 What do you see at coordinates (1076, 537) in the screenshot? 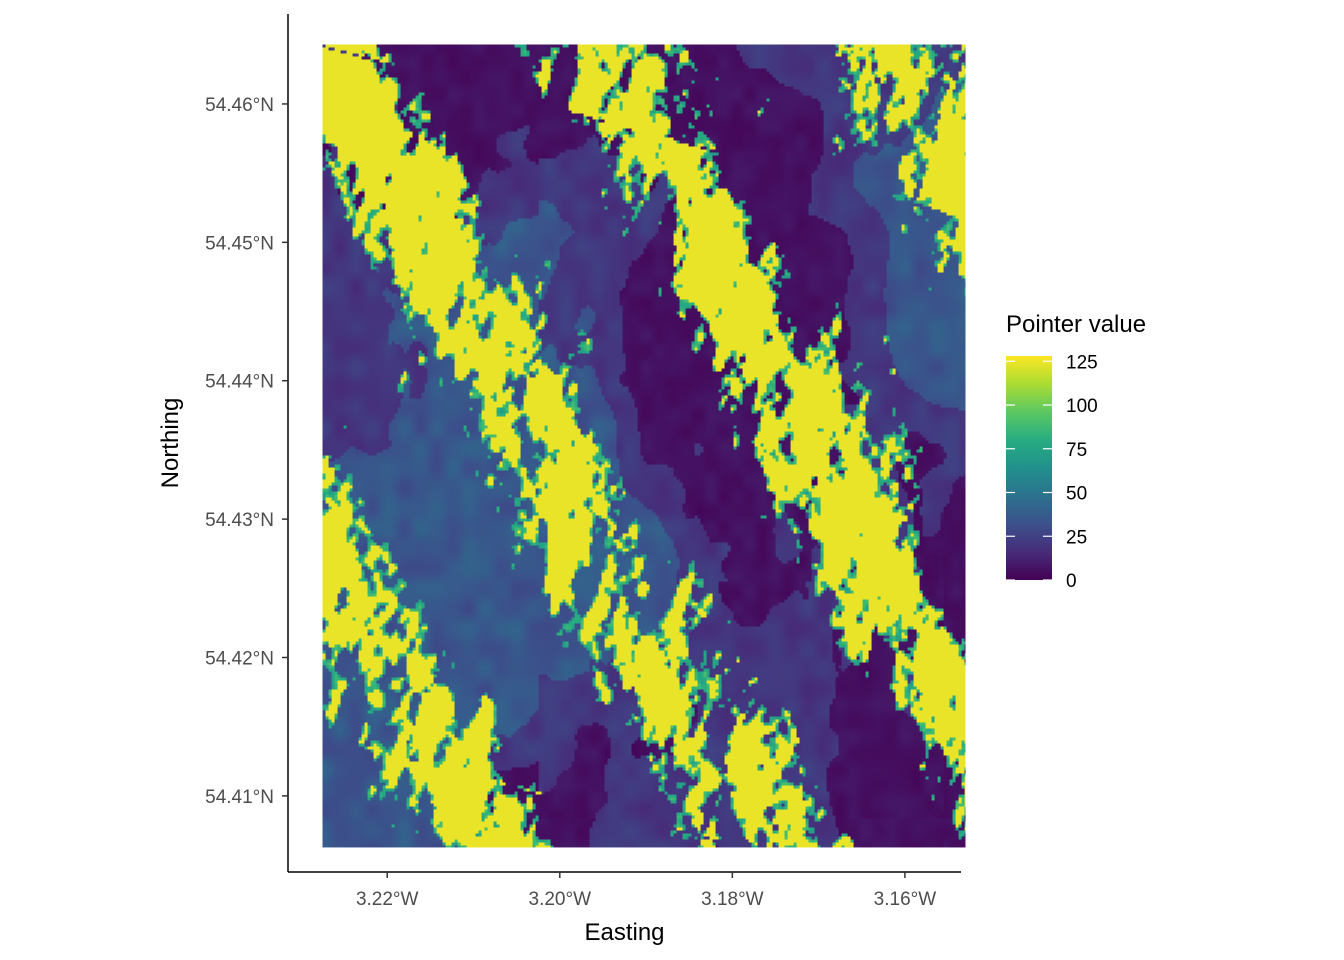
I see `legend-label: 25` at bounding box center [1076, 537].